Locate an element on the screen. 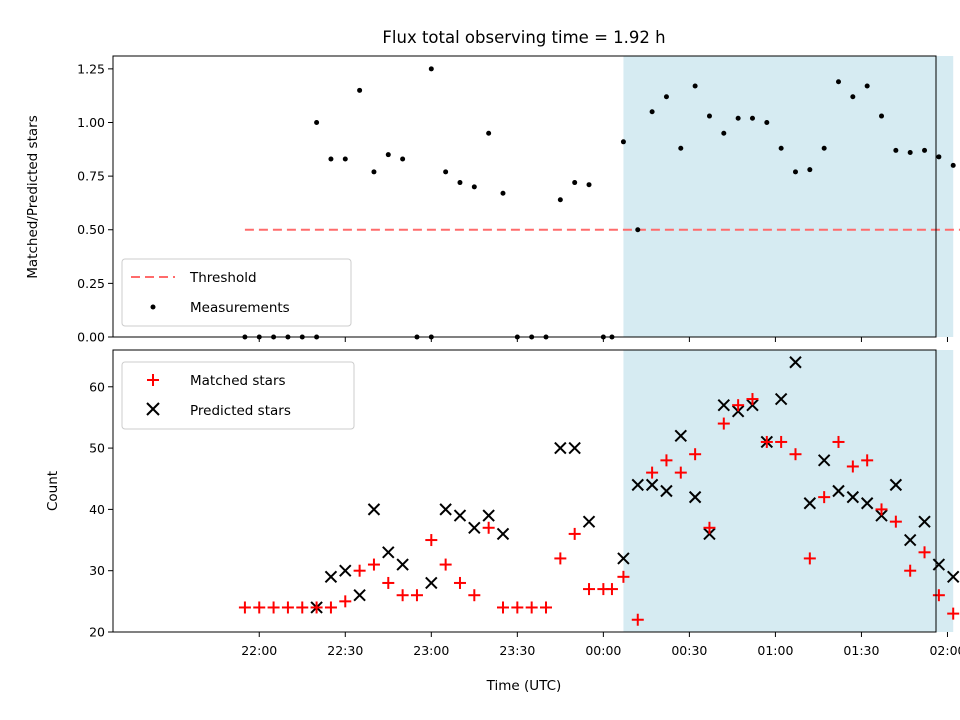 The width and height of the screenshot is (960, 720). x-tick-label: 22:00 is located at coordinates (259, 650).